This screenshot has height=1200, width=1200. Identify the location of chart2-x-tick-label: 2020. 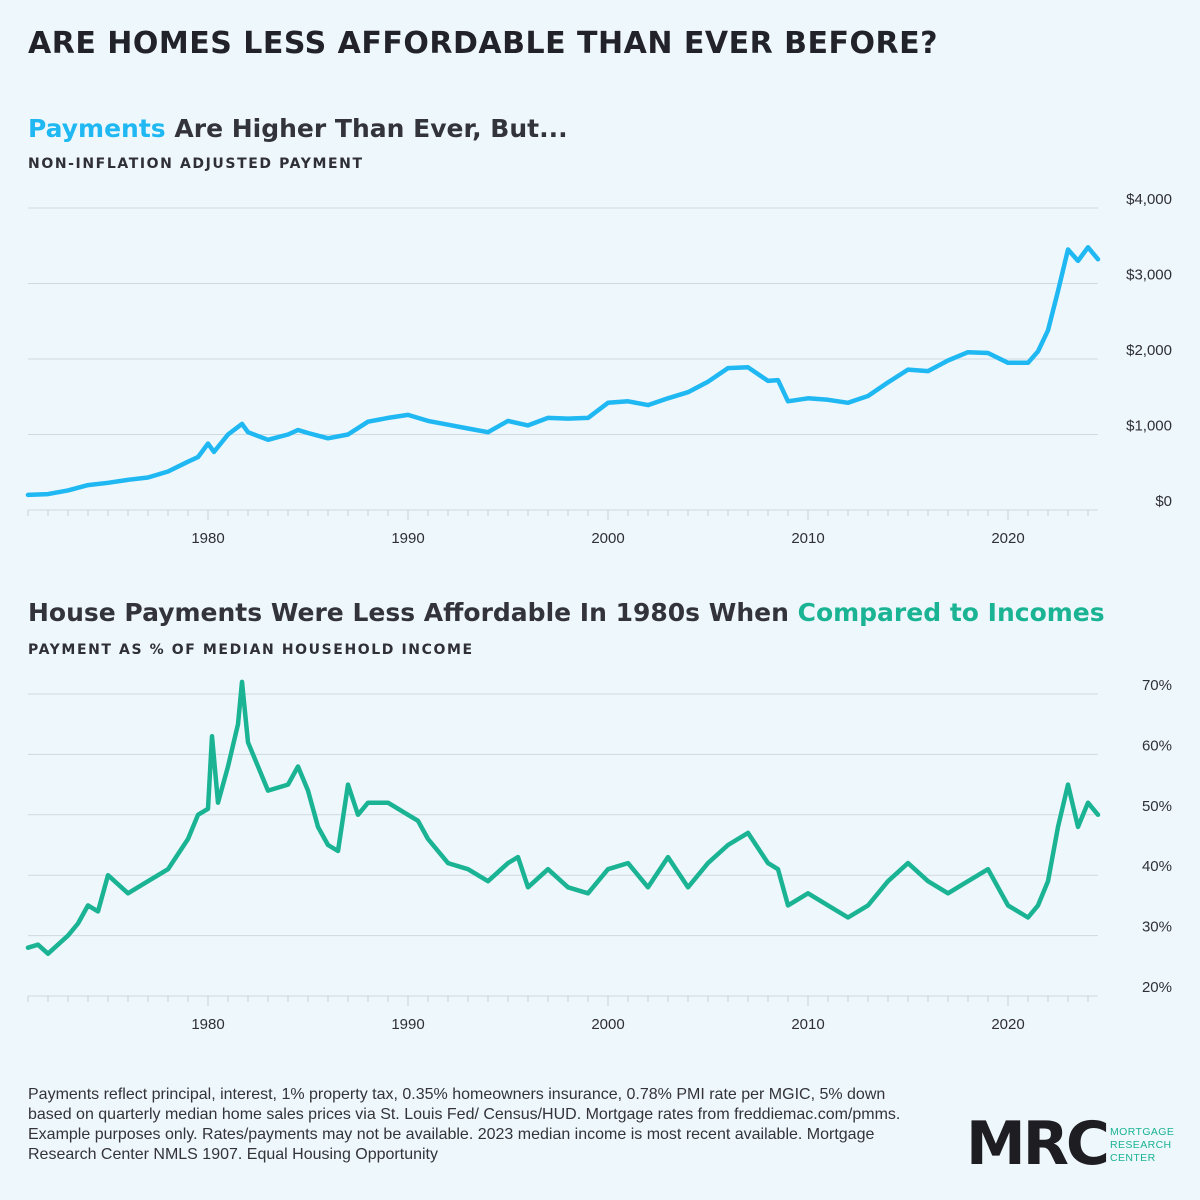
(1007, 1024).